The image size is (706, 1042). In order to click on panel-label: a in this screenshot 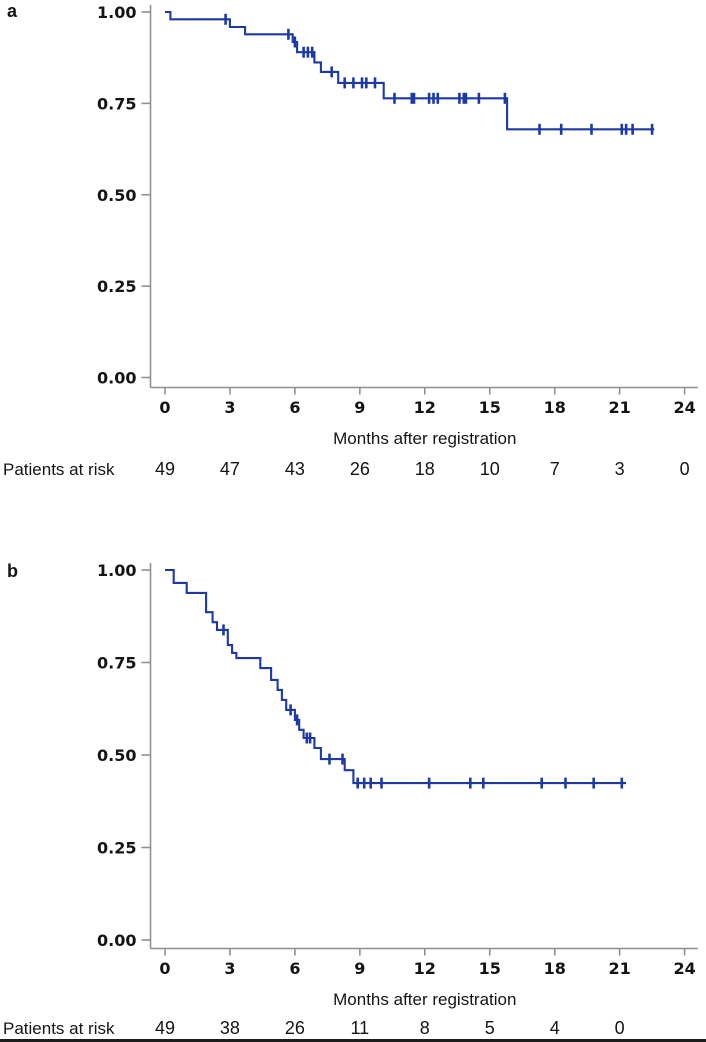, I will do `click(12, 11)`.